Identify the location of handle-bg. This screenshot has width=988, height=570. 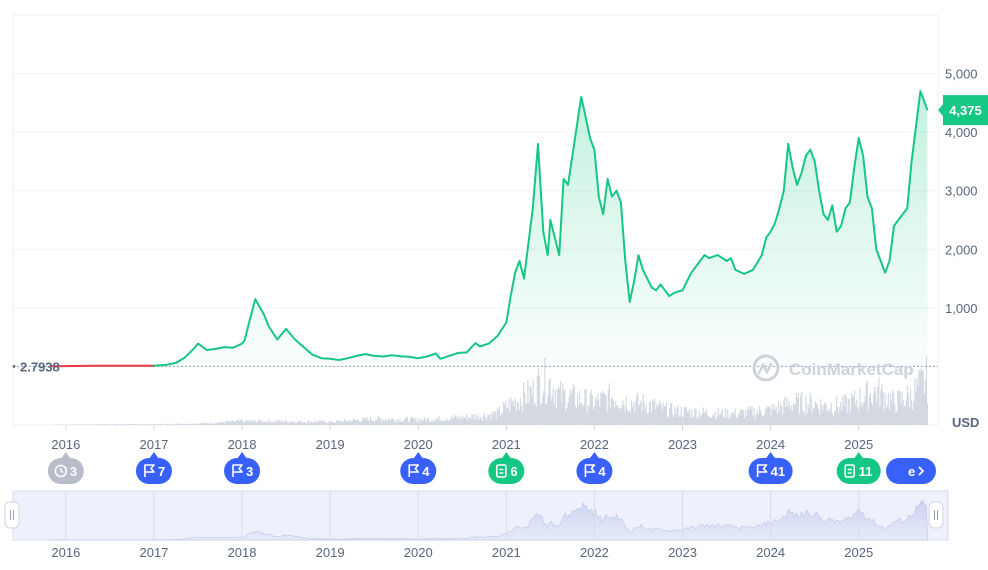
(936, 515).